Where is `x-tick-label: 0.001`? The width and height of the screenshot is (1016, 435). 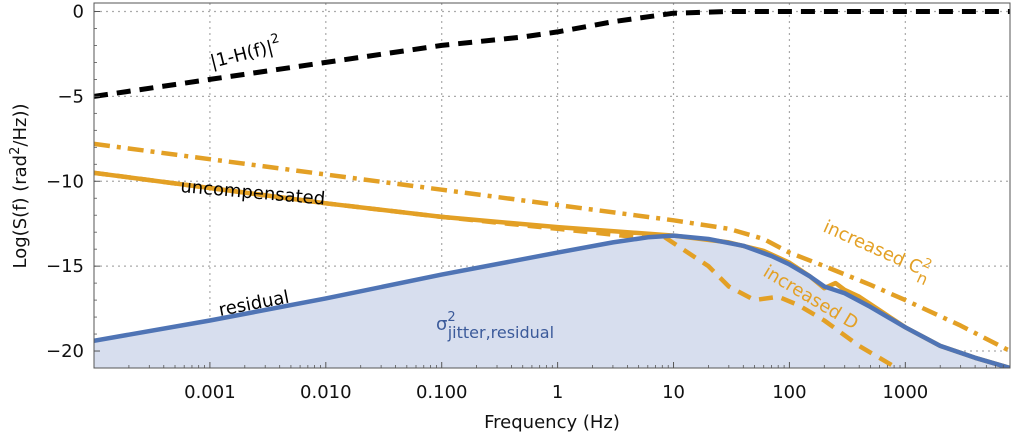
x-tick-label: 0.001 is located at coordinates (210, 392).